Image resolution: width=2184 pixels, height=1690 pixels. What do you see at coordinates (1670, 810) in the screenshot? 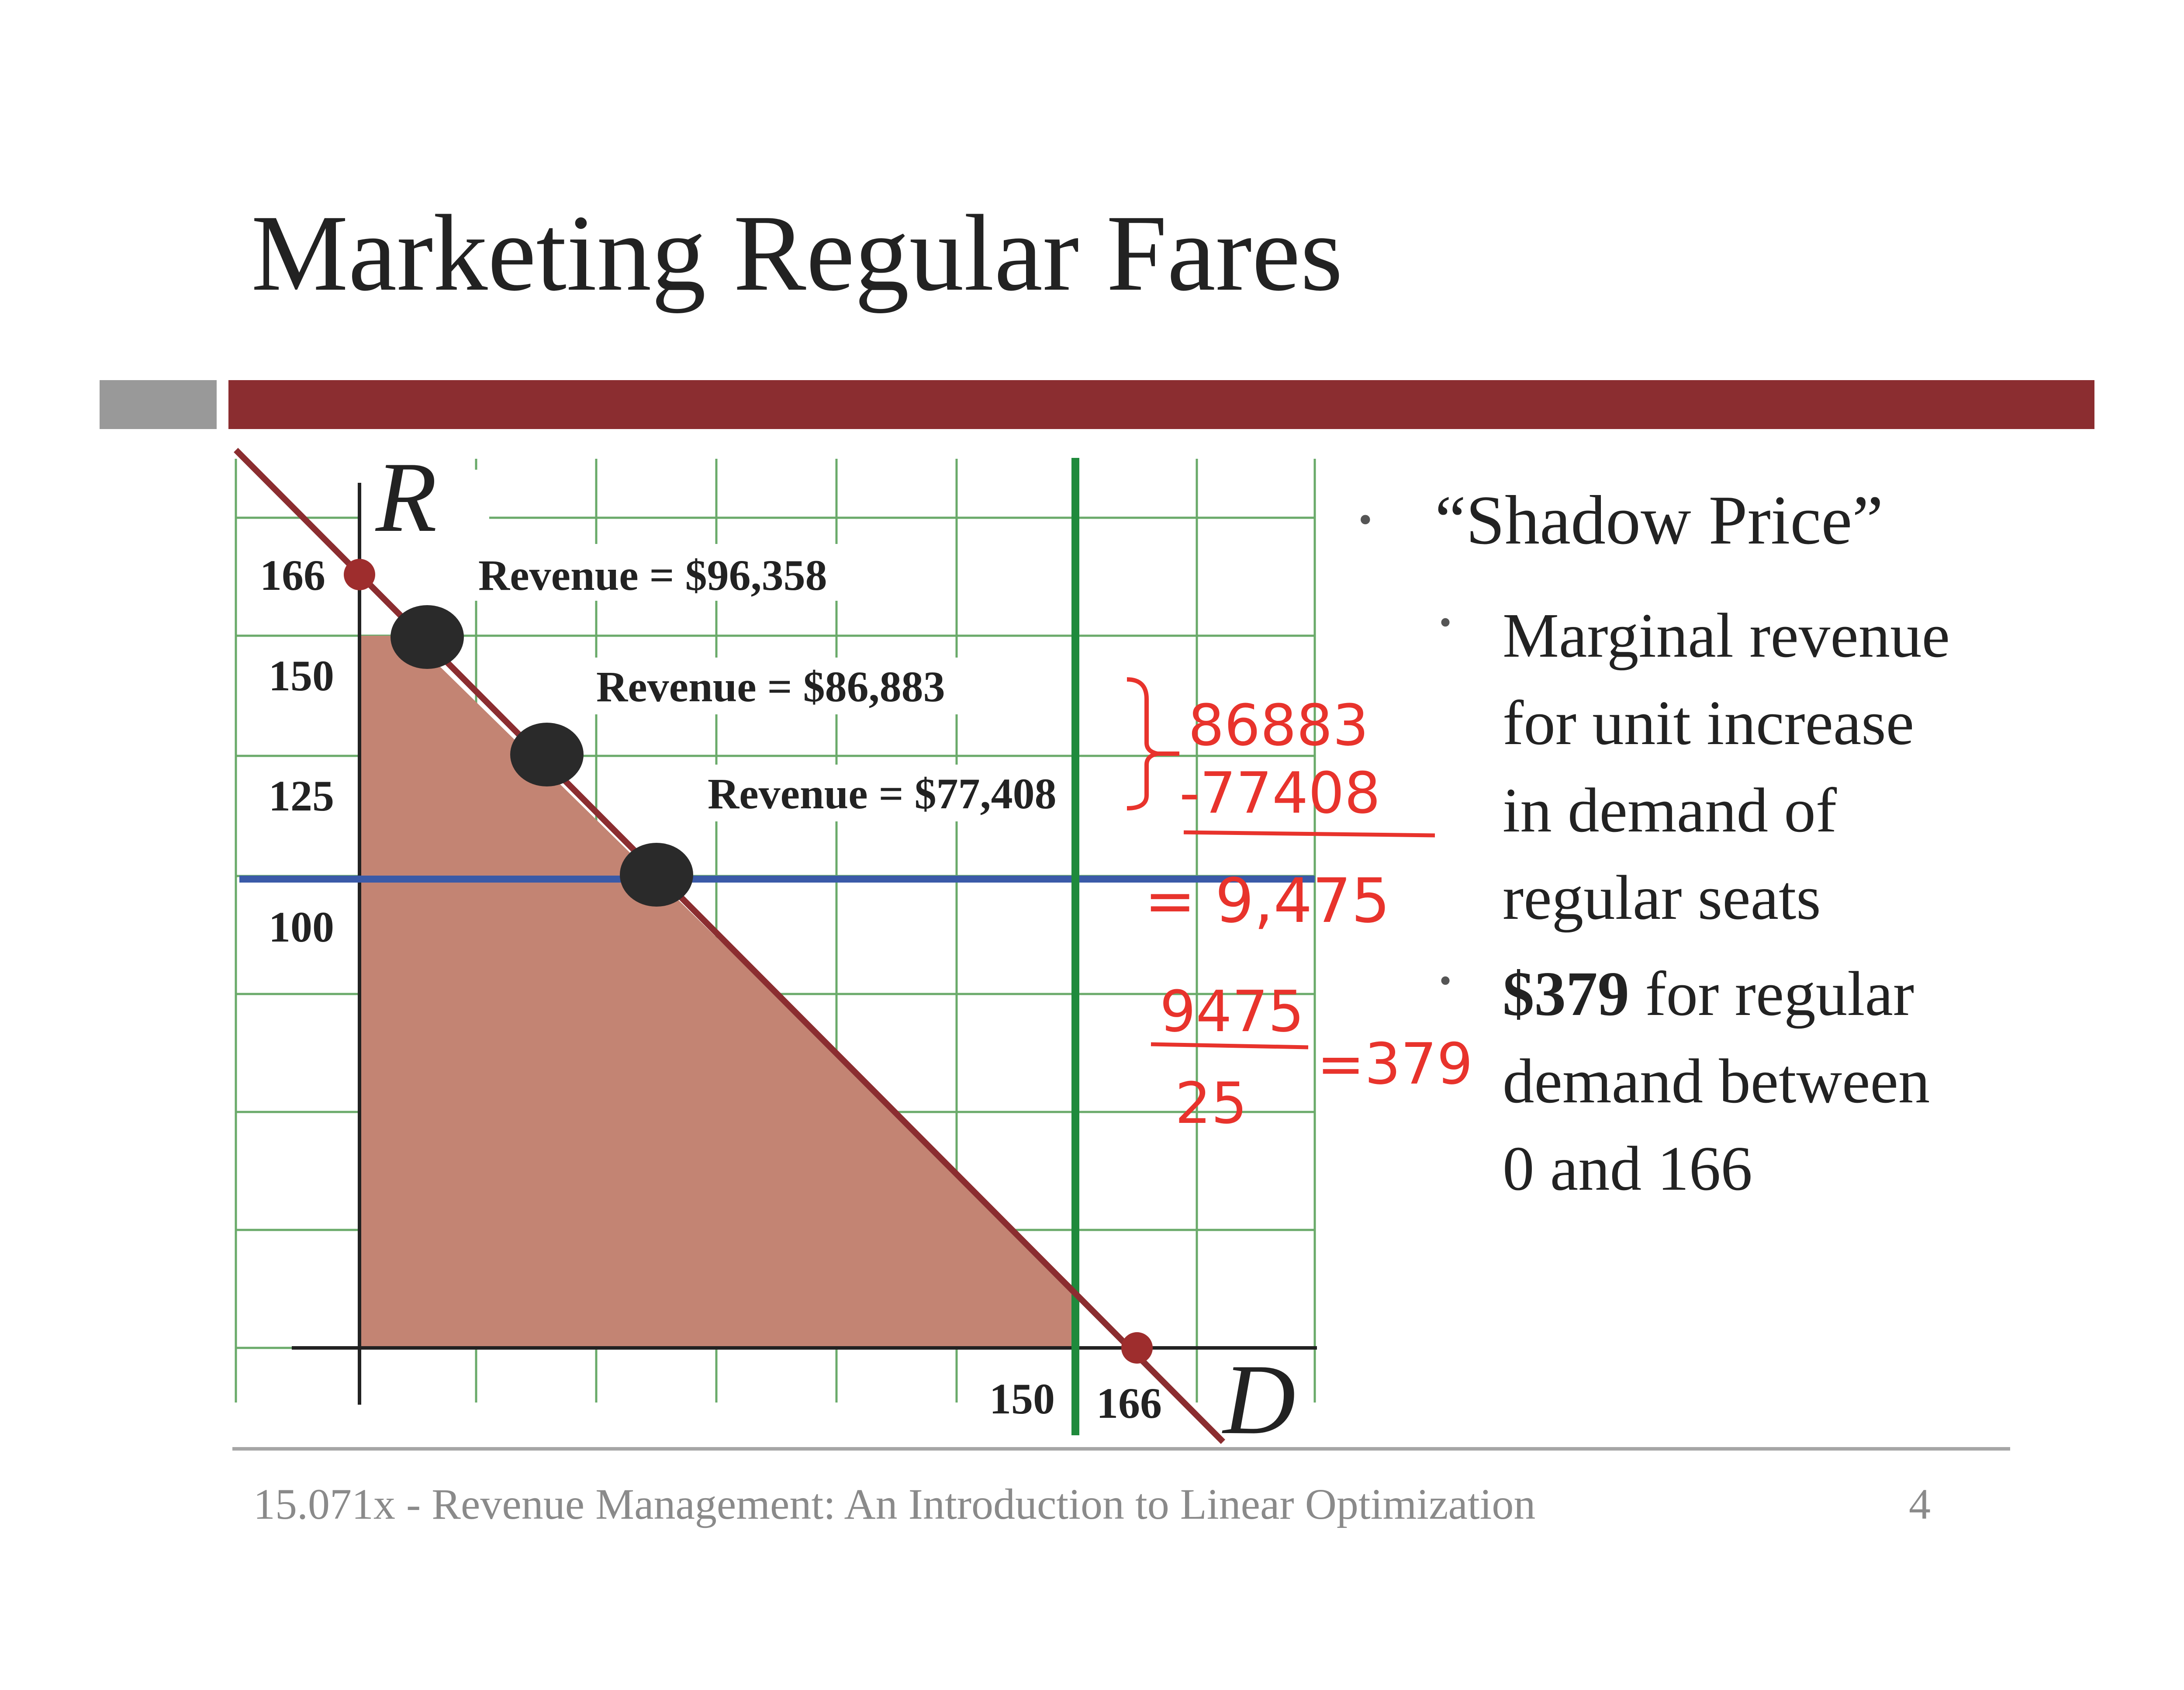
I see `sub-bullet-line: in demand of` at bounding box center [1670, 810].